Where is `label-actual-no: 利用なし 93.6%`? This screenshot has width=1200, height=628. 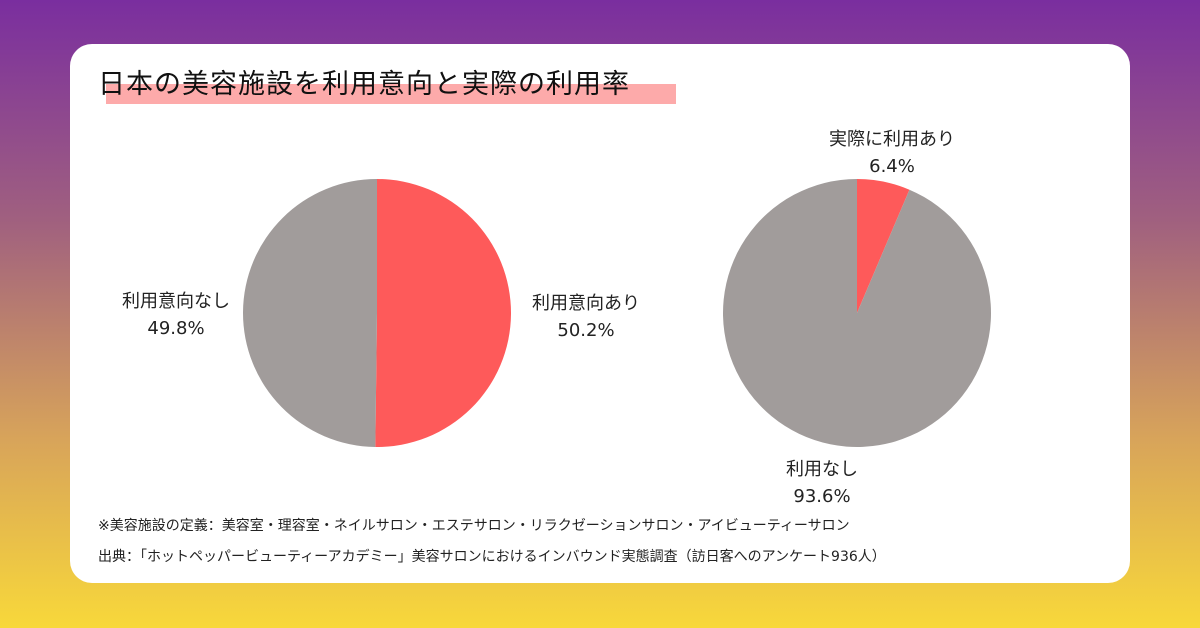
label-actual-no: 利用なし 93.6% is located at coordinates (822, 483).